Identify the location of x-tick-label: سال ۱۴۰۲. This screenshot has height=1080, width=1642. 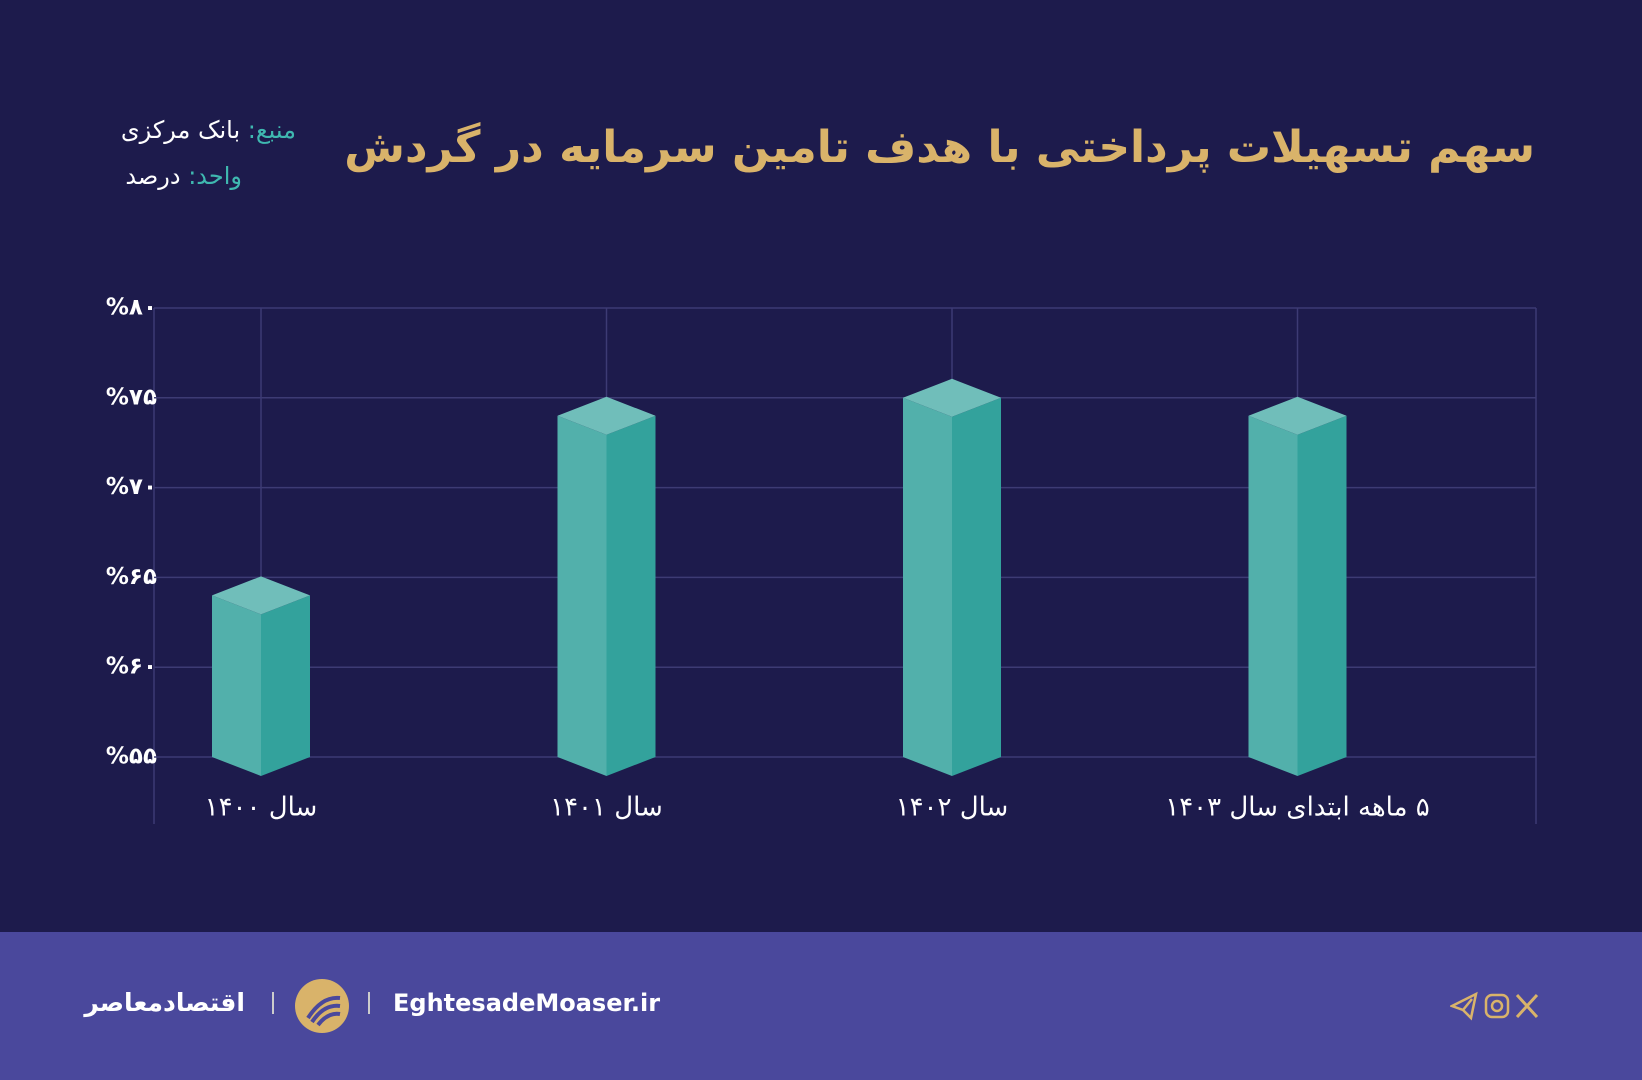
(952, 808).